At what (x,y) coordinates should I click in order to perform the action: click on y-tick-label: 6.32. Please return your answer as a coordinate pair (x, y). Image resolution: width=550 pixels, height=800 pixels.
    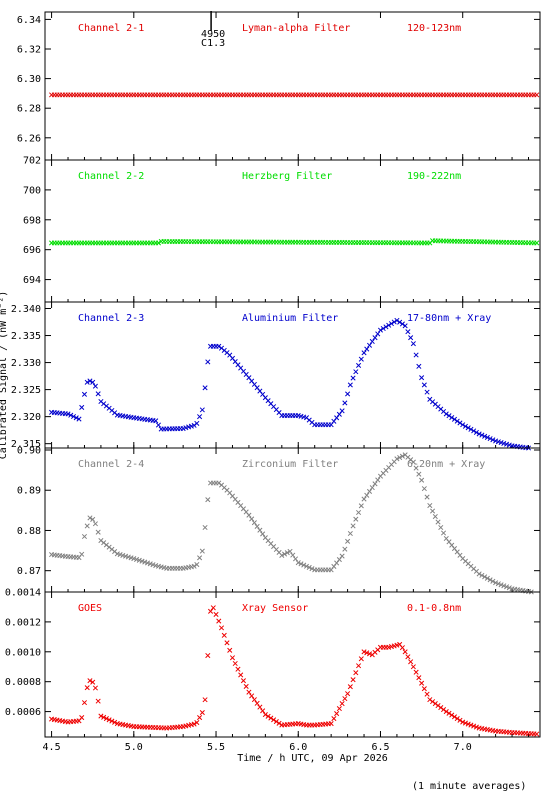
    Looking at the image, I should click on (29, 50).